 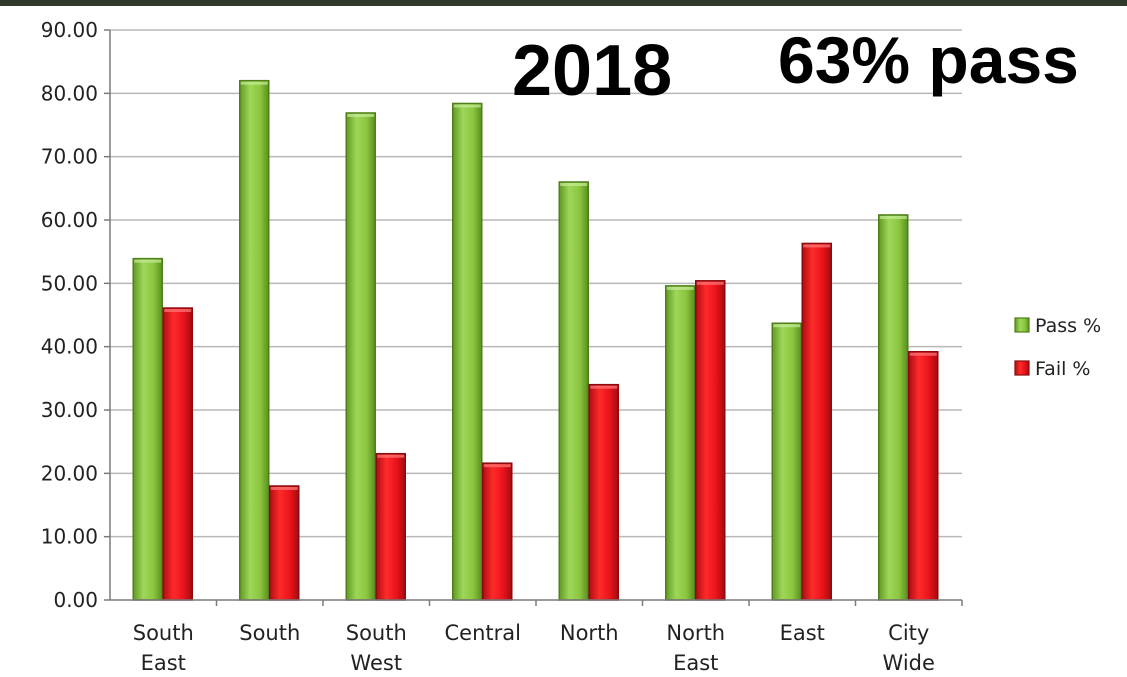 What do you see at coordinates (69, 157) in the screenshot?
I see `y-tick-label: 70.00` at bounding box center [69, 157].